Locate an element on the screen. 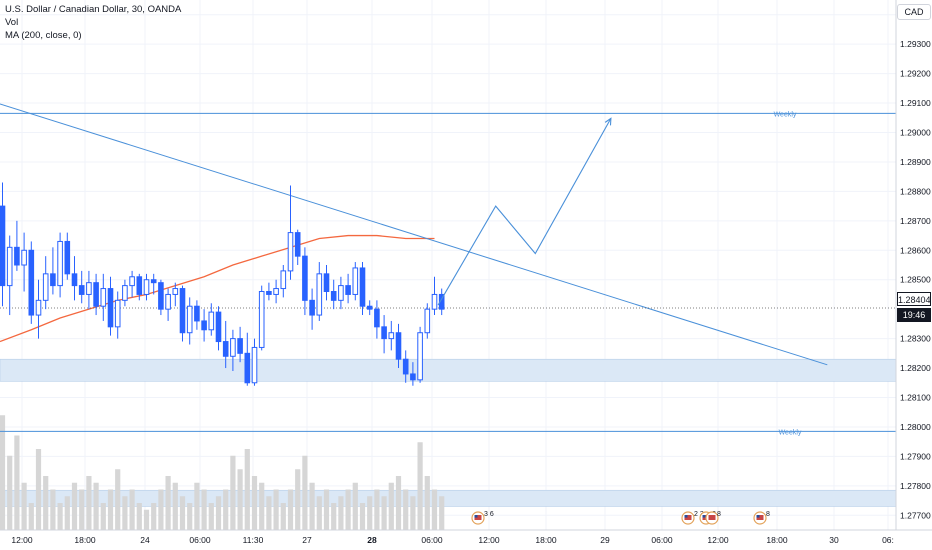 The width and height of the screenshot is (932, 550). price-tick-label: 1.28700 is located at coordinates (915, 221).